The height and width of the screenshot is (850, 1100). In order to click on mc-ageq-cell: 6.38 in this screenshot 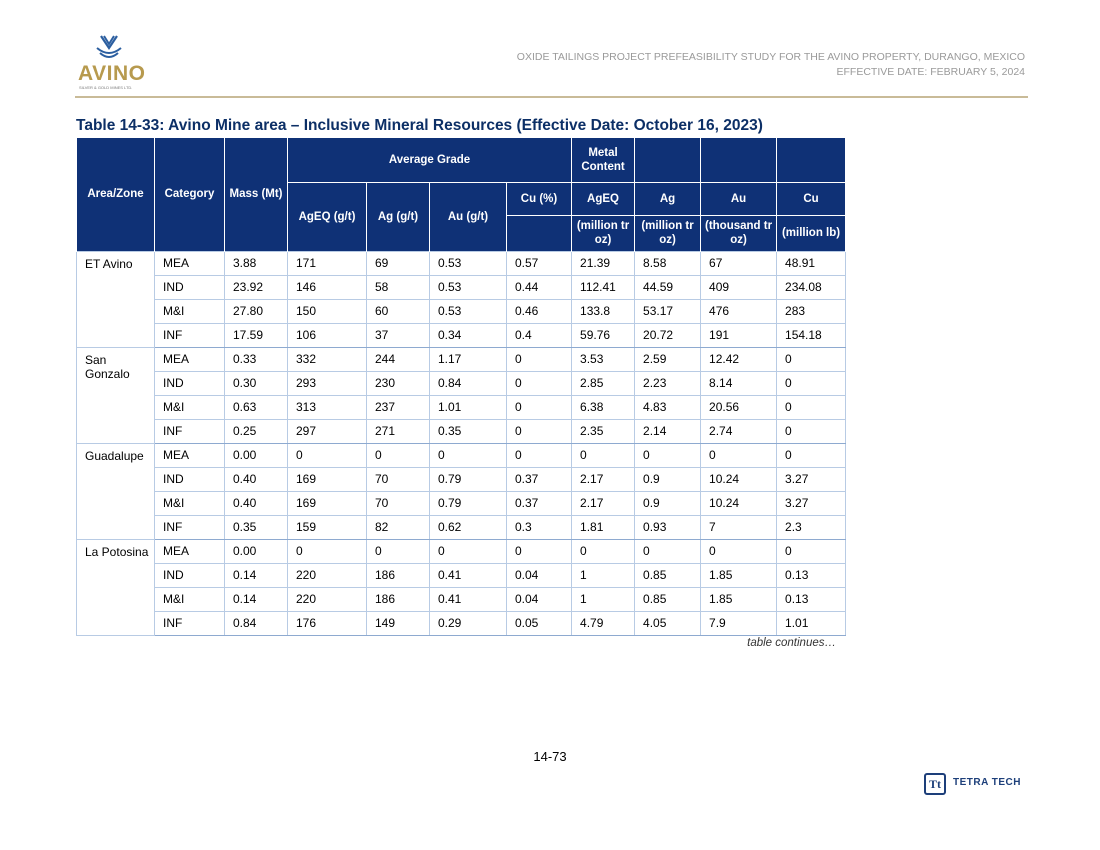, I will do `click(603, 407)`.